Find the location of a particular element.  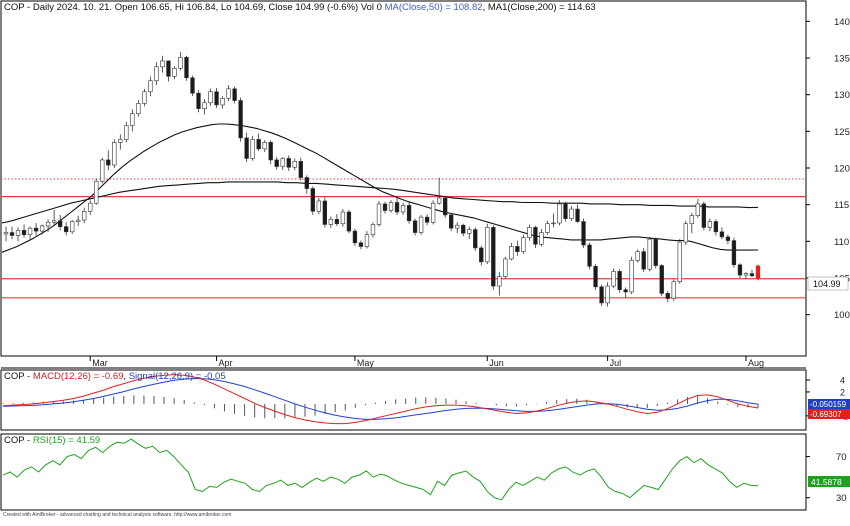

rsi-ytick-label: 30 is located at coordinates (841, 498).